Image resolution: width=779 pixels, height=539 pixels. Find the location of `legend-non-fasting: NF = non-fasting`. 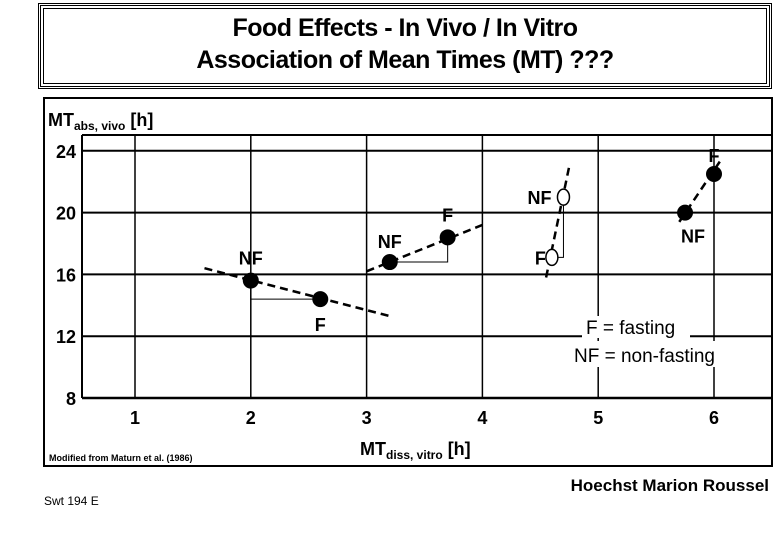

legend-non-fasting: NF = non-fasting is located at coordinates (644, 356).